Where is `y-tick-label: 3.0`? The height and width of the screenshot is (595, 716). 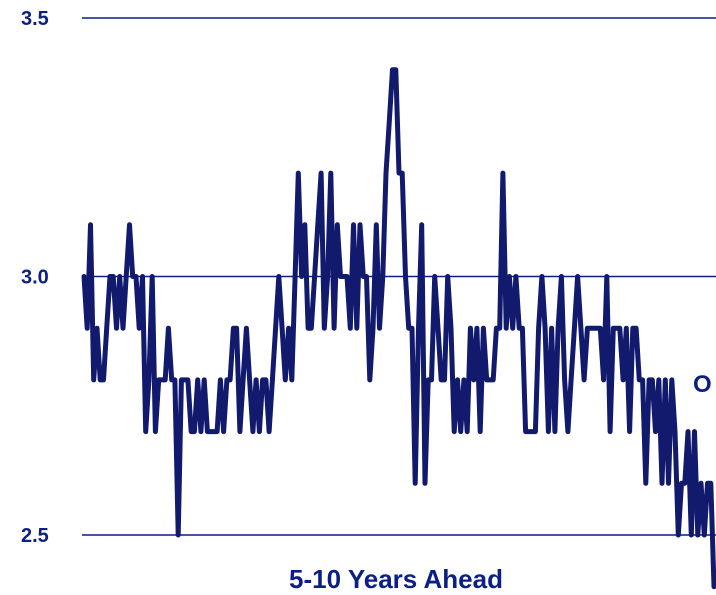 y-tick-label: 3.0 is located at coordinates (35, 278).